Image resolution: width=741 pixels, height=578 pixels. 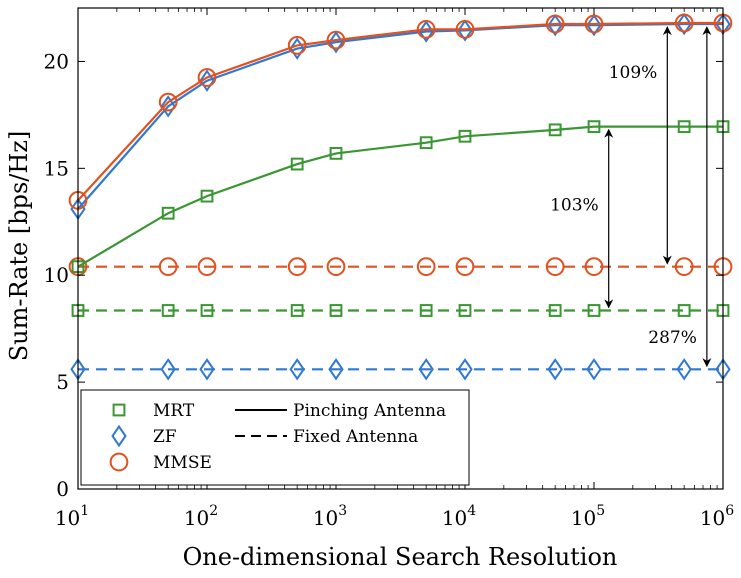 What do you see at coordinates (330, 516) in the screenshot?
I see `x-tick-label: 10³` at bounding box center [330, 516].